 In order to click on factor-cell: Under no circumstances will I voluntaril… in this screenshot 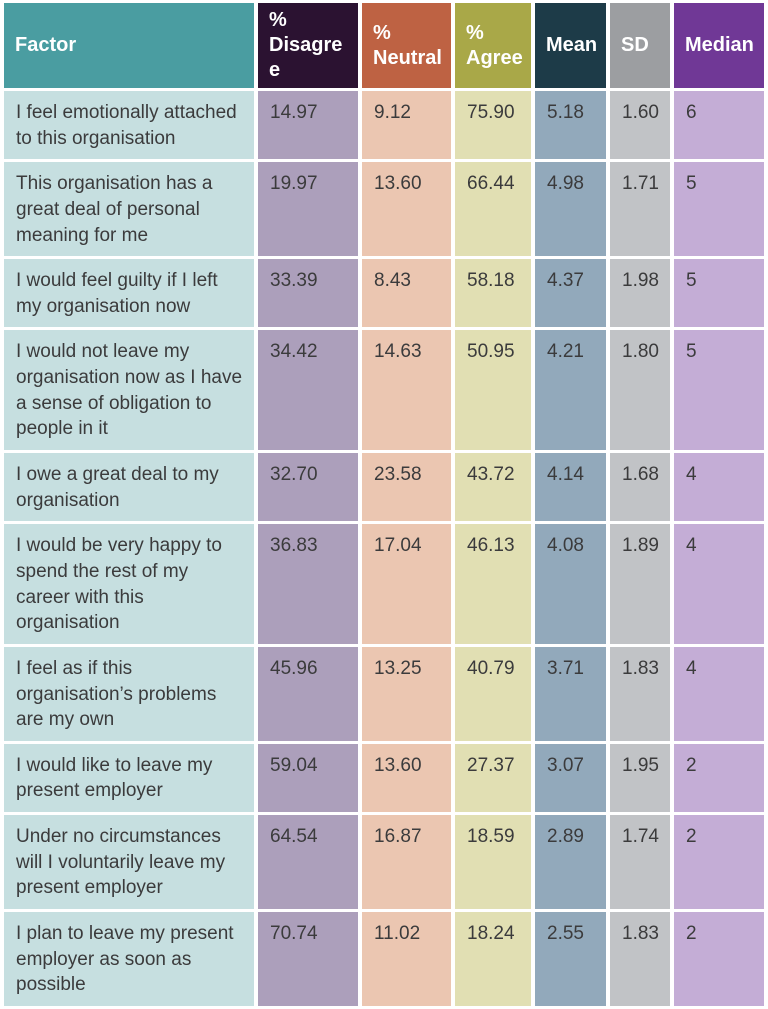, I will do `click(129, 862)`.